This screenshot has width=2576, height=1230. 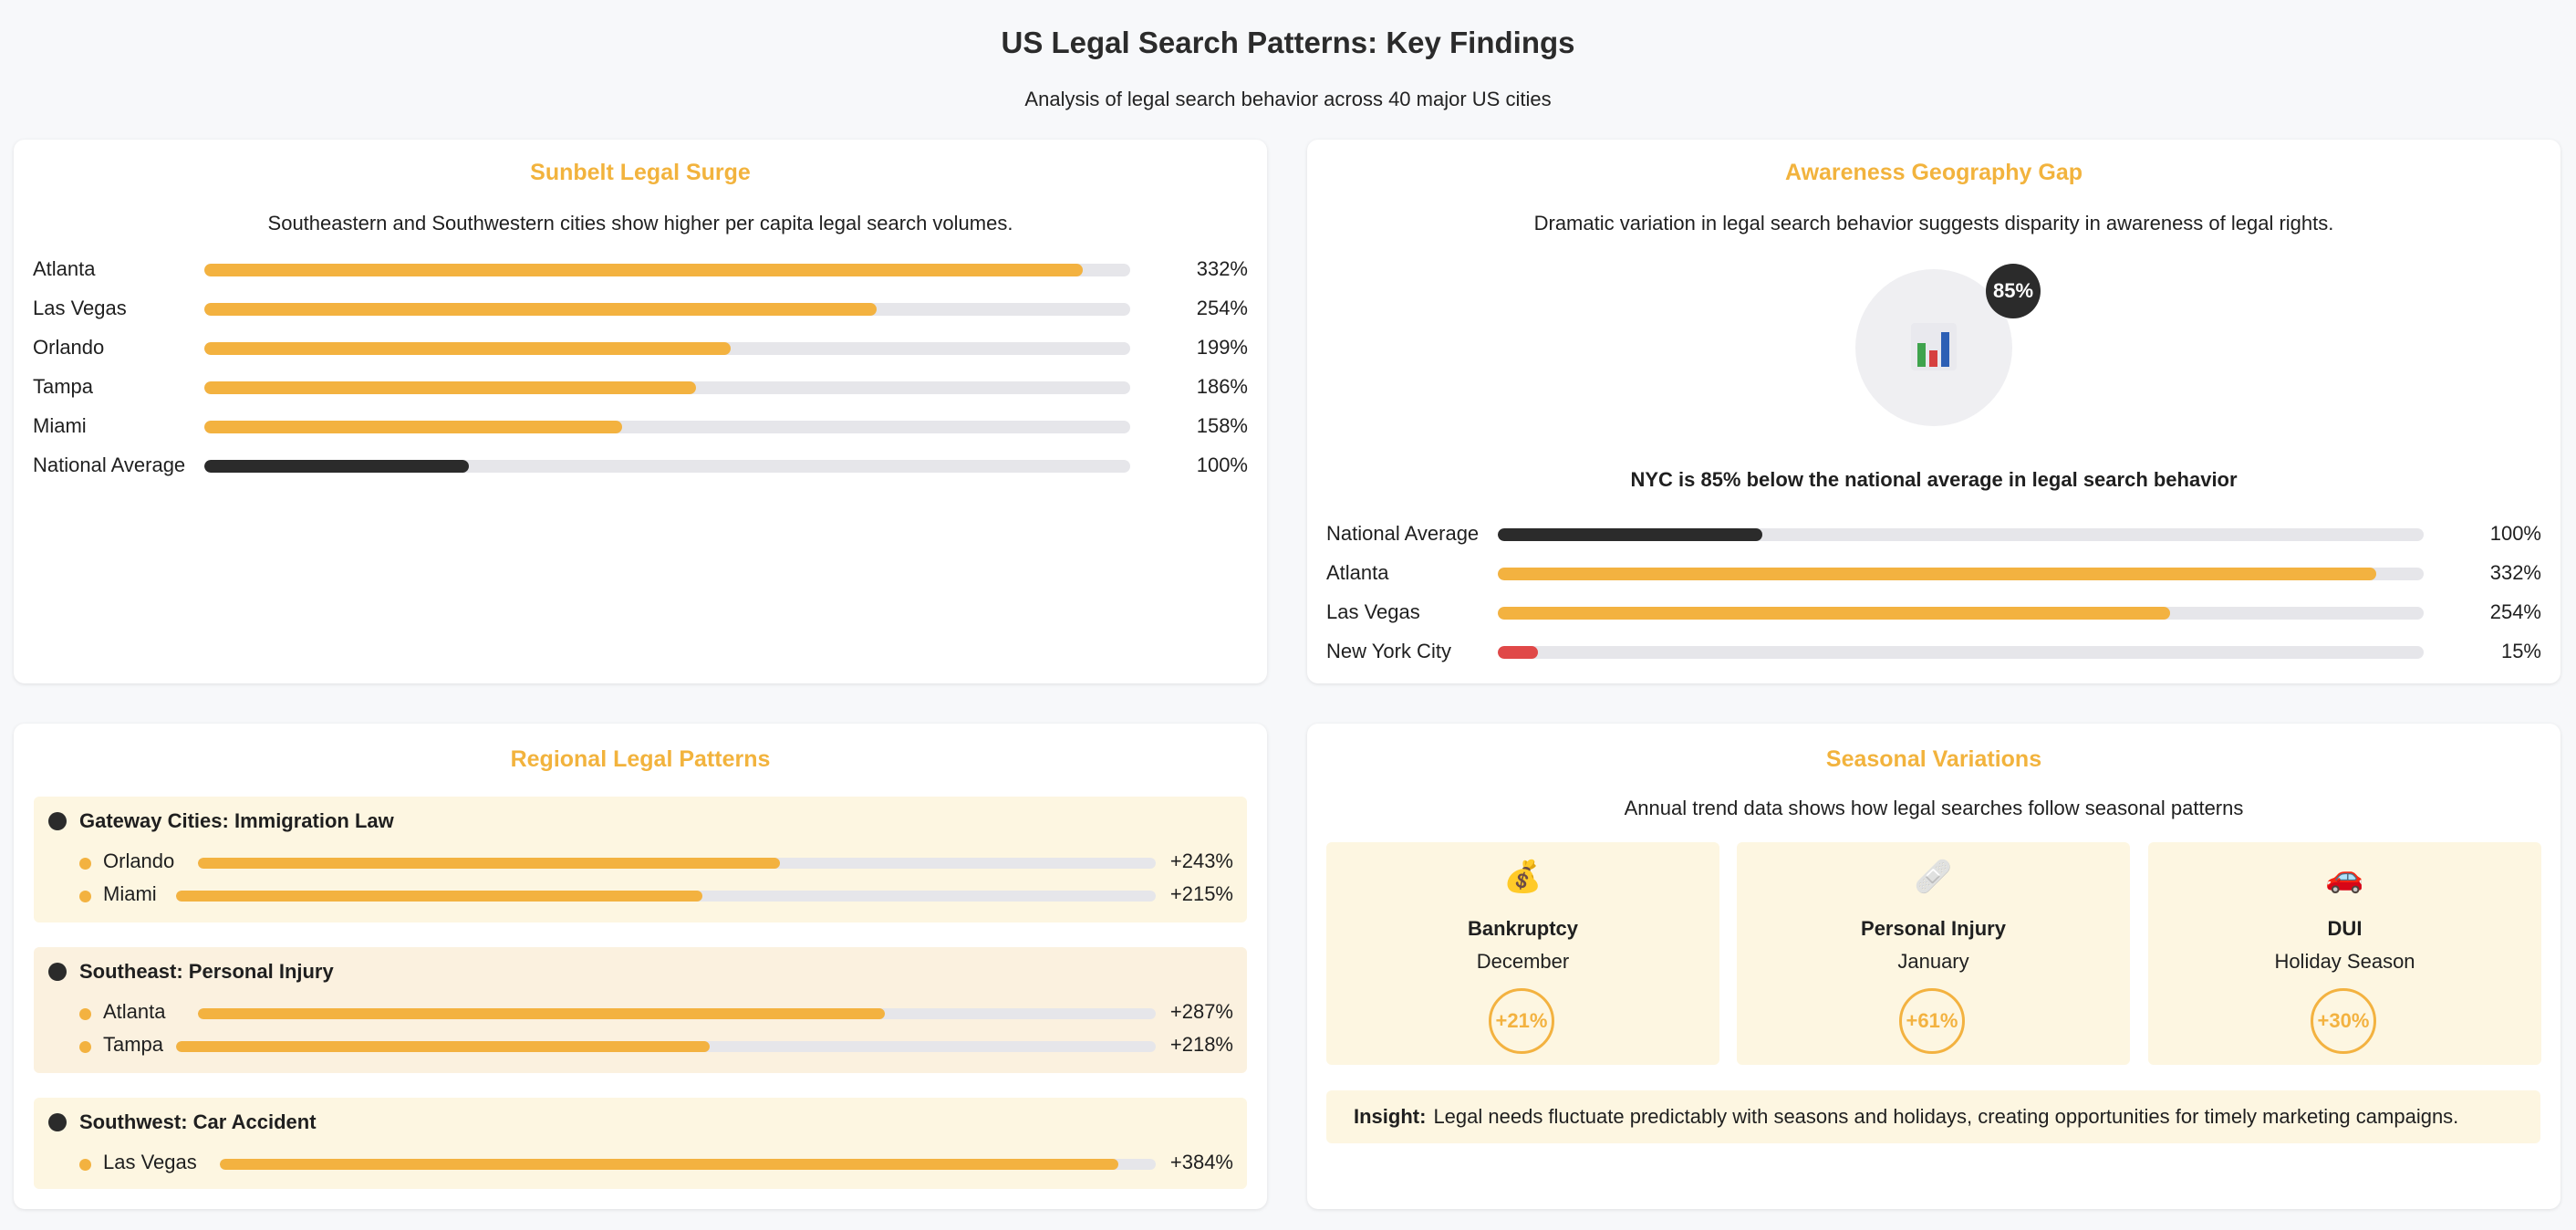 What do you see at coordinates (133, 1044) in the screenshot?
I see `sub-label: Tampa` at bounding box center [133, 1044].